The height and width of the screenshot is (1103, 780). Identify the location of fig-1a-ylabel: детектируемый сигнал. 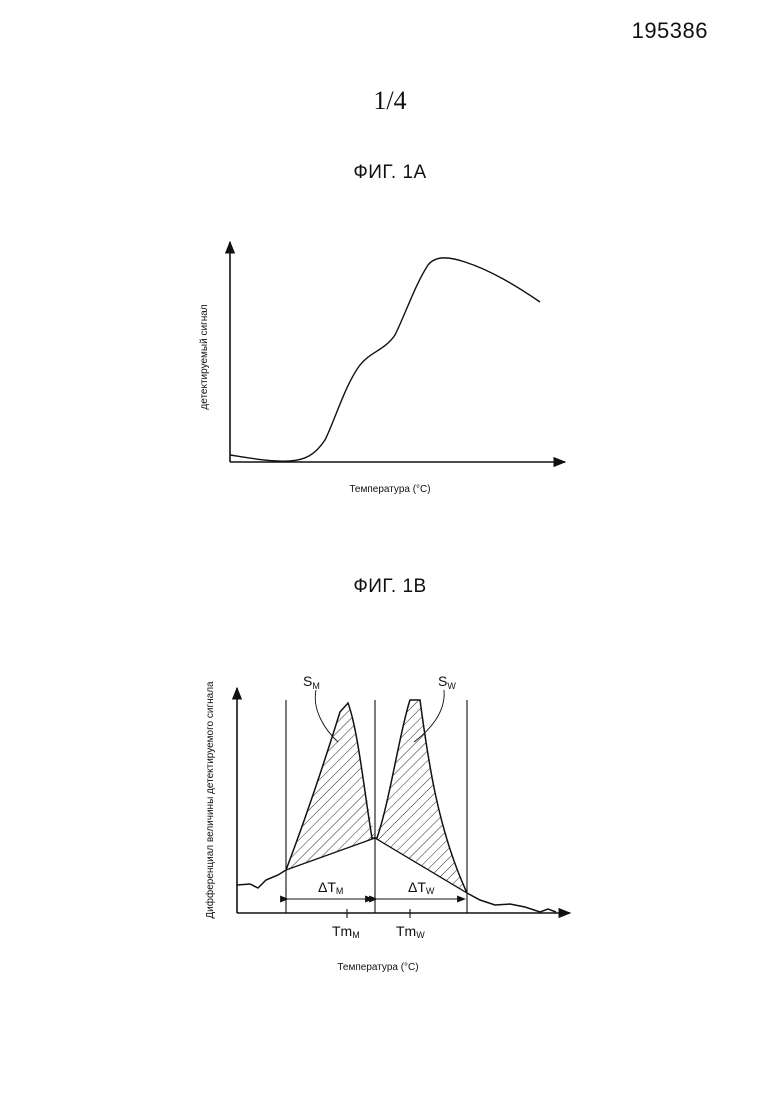
(204, 356).